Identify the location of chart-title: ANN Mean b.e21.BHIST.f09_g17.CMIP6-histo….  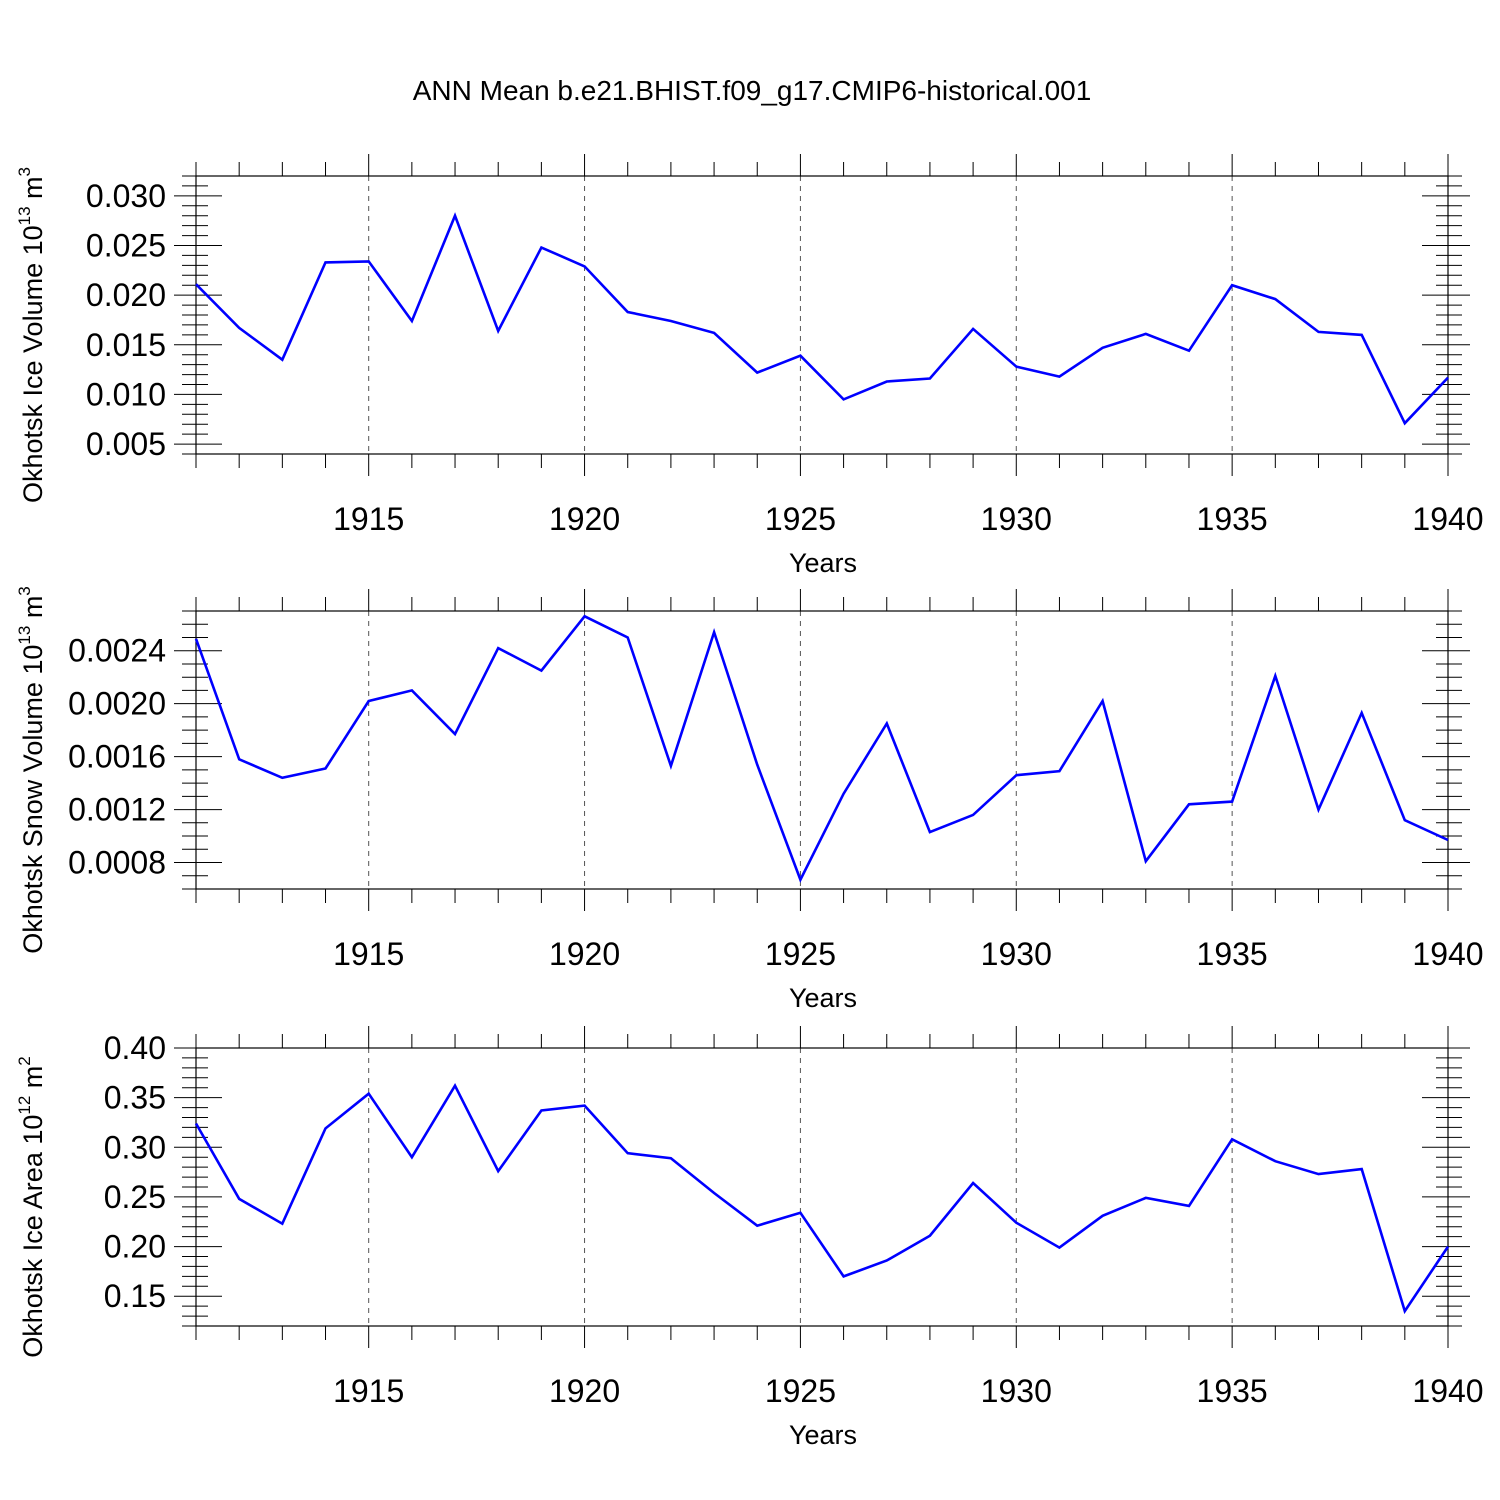
(752, 90).